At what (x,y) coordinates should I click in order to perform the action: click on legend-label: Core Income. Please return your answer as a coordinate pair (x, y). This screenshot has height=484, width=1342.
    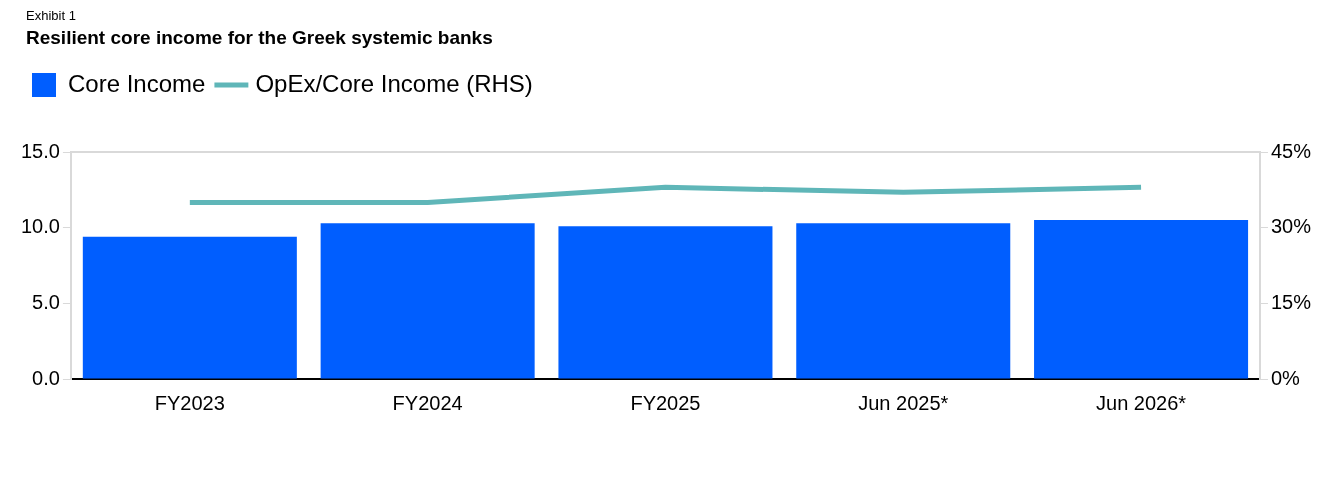
    Looking at the image, I should click on (137, 83).